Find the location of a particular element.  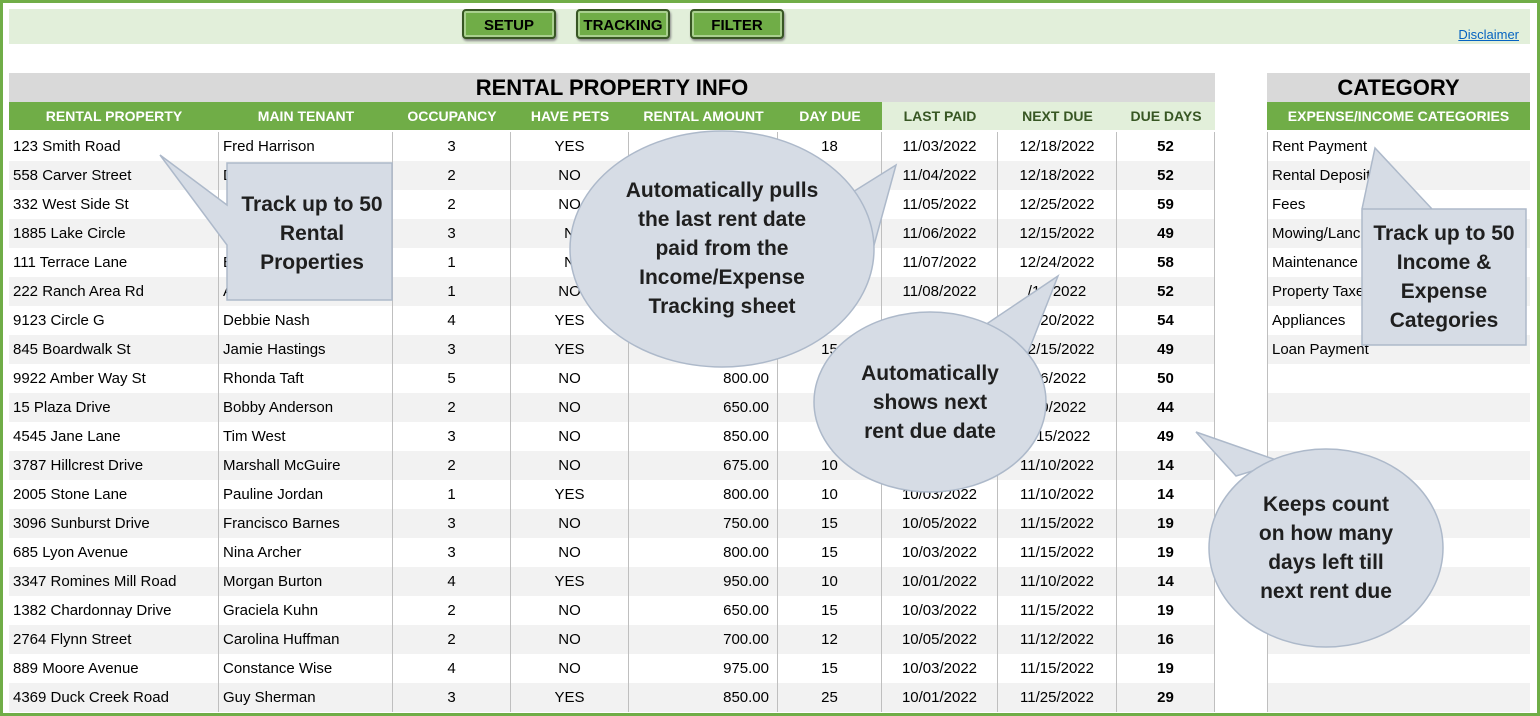

disclaimer-link: Disclaimer is located at coordinates (1488, 34).